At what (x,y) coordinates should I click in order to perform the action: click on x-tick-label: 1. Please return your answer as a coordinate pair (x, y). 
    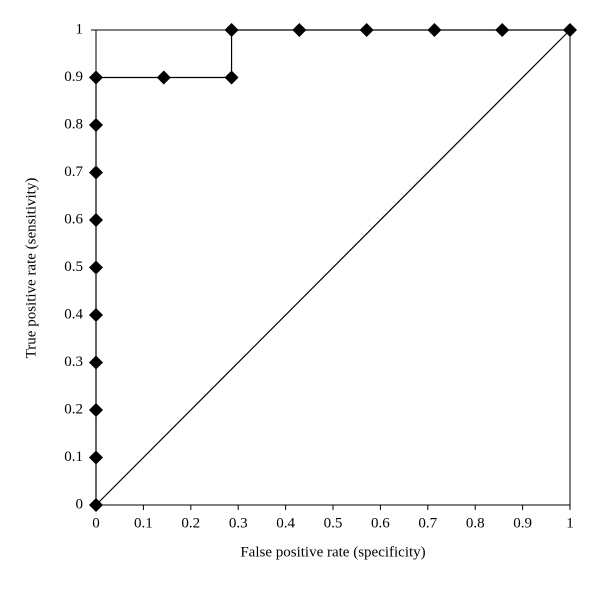
    Looking at the image, I should click on (570, 523).